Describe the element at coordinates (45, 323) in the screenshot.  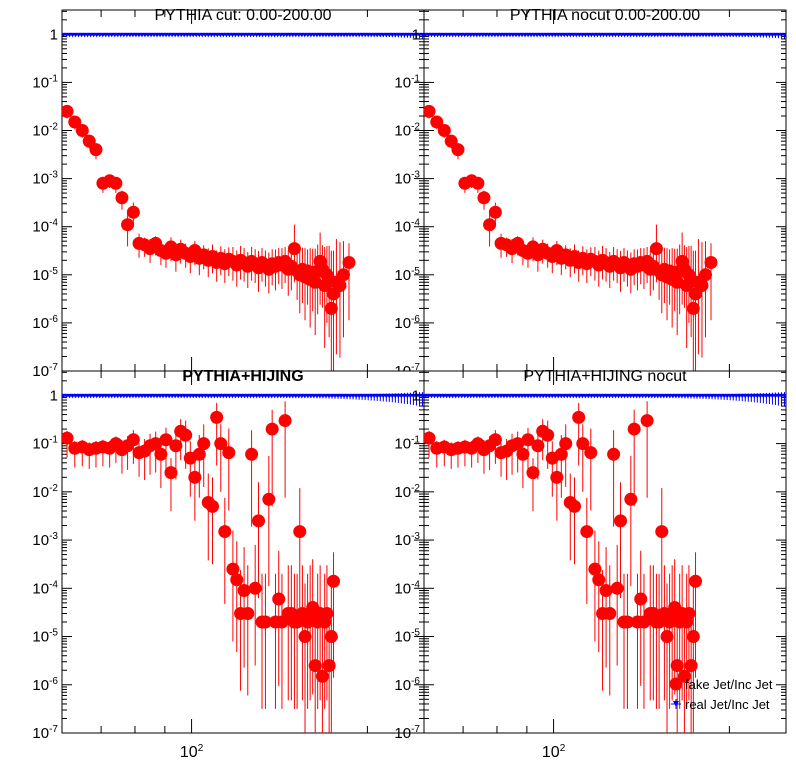
I see `y-tick-label: 10⁻⁶` at that location.